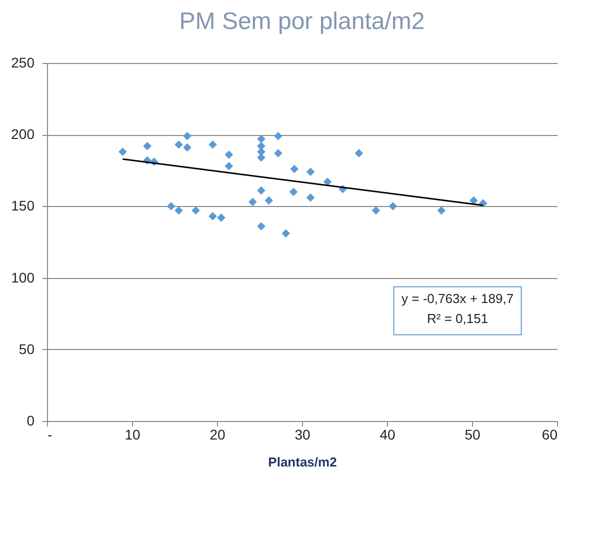  What do you see at coordinates (50, 434) in the screenshot?
I see `x-tick-label: -` at bounding box center [50, 434].